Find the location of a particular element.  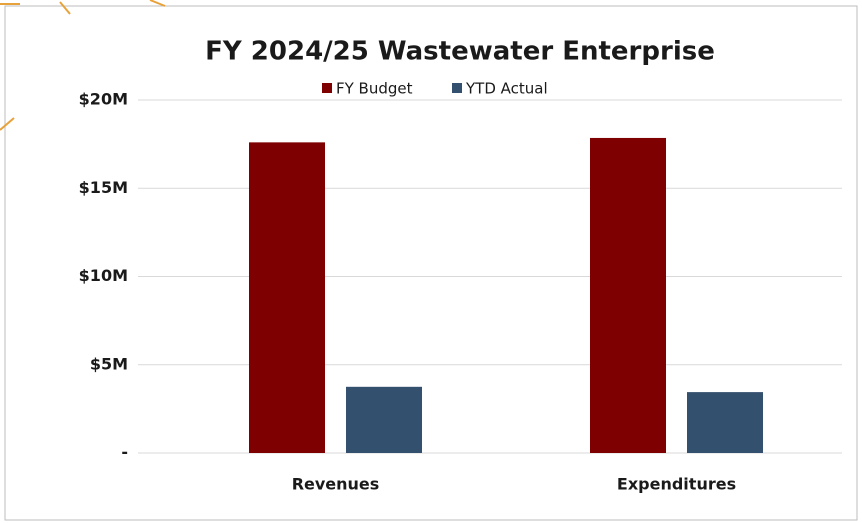

y-tick-label: - is located at coordinates (124, 452).